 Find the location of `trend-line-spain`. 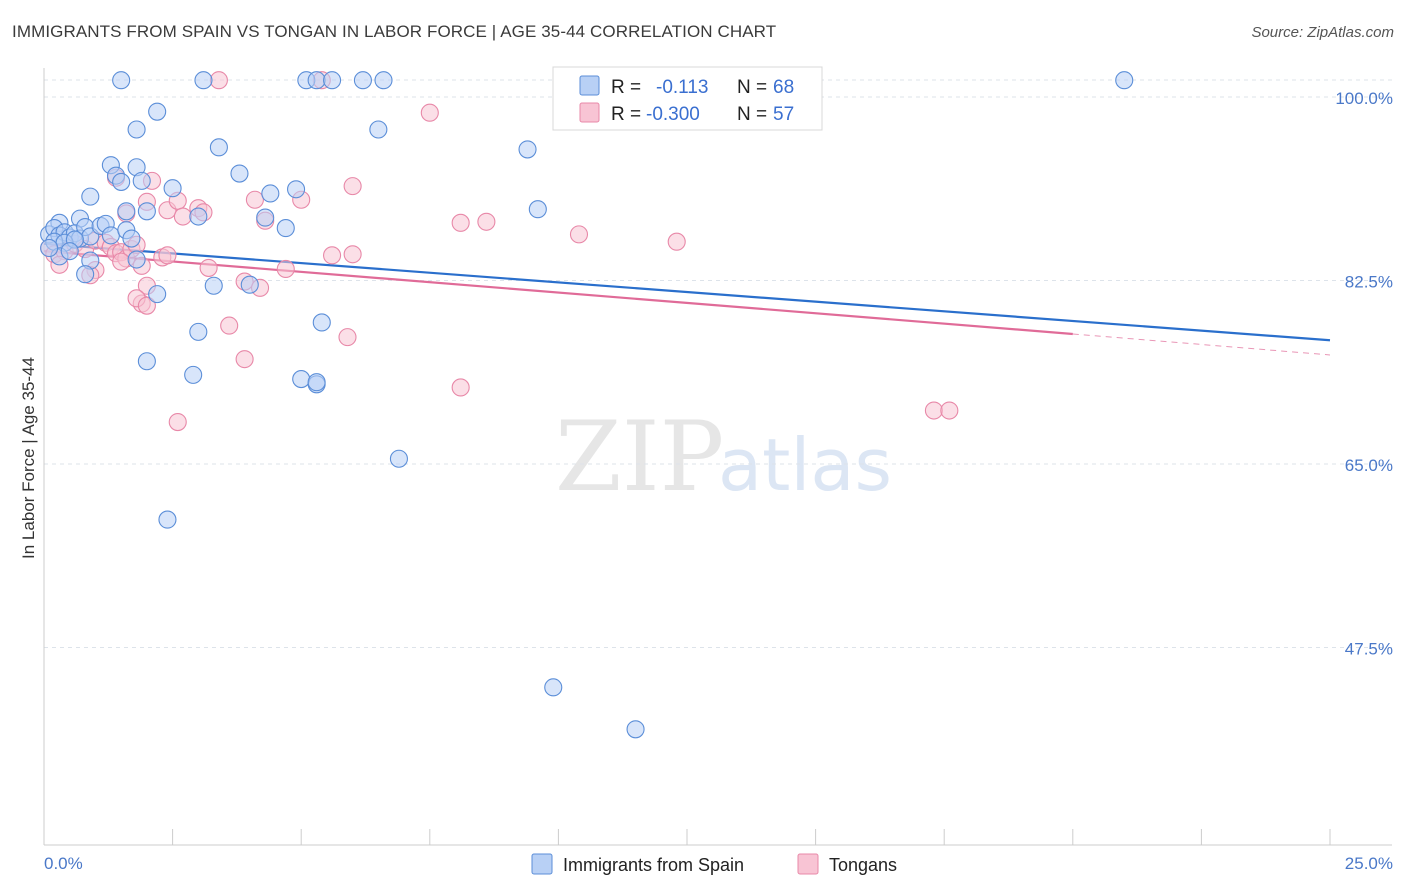

trend-line-spain is located at coordinates (687, 292).